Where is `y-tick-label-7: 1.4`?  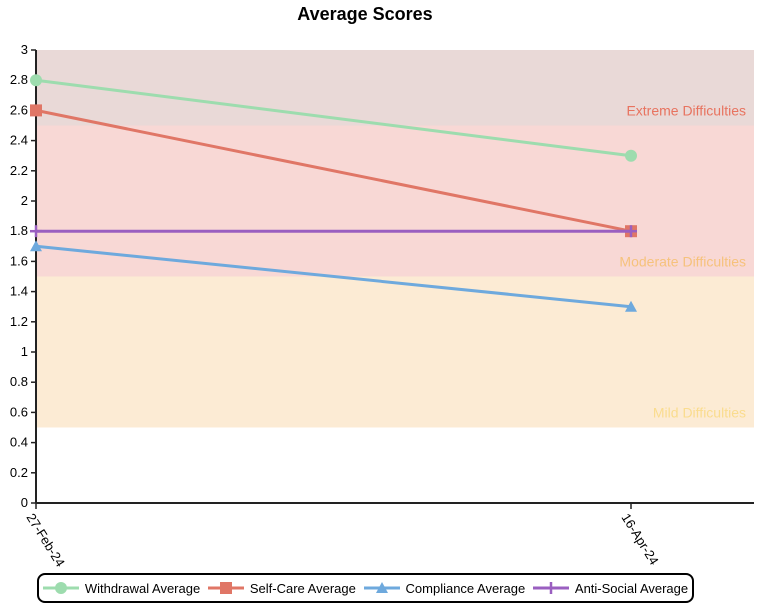
y-tick-label-7: 1.4 is located at coordinates (19, 291).